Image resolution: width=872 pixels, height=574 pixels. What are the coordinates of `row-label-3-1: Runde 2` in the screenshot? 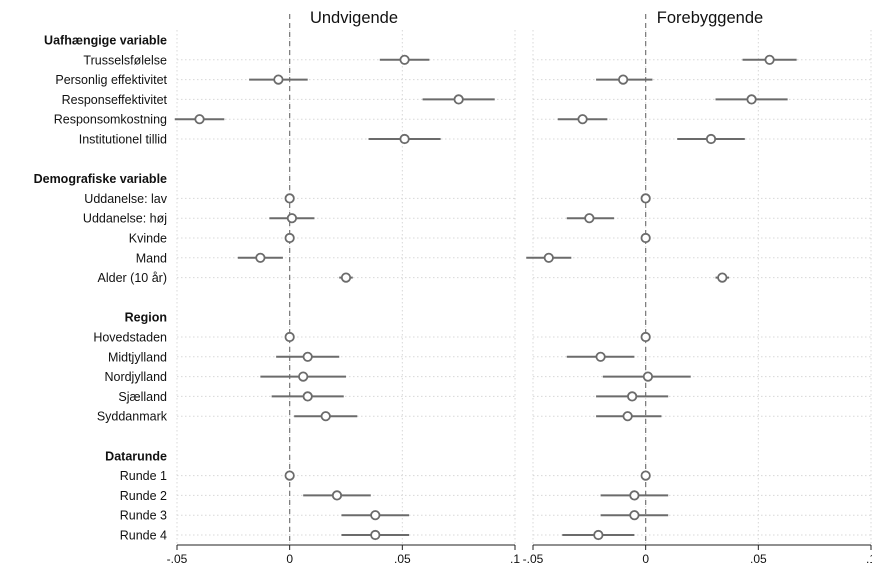 It's located at (143, 496).